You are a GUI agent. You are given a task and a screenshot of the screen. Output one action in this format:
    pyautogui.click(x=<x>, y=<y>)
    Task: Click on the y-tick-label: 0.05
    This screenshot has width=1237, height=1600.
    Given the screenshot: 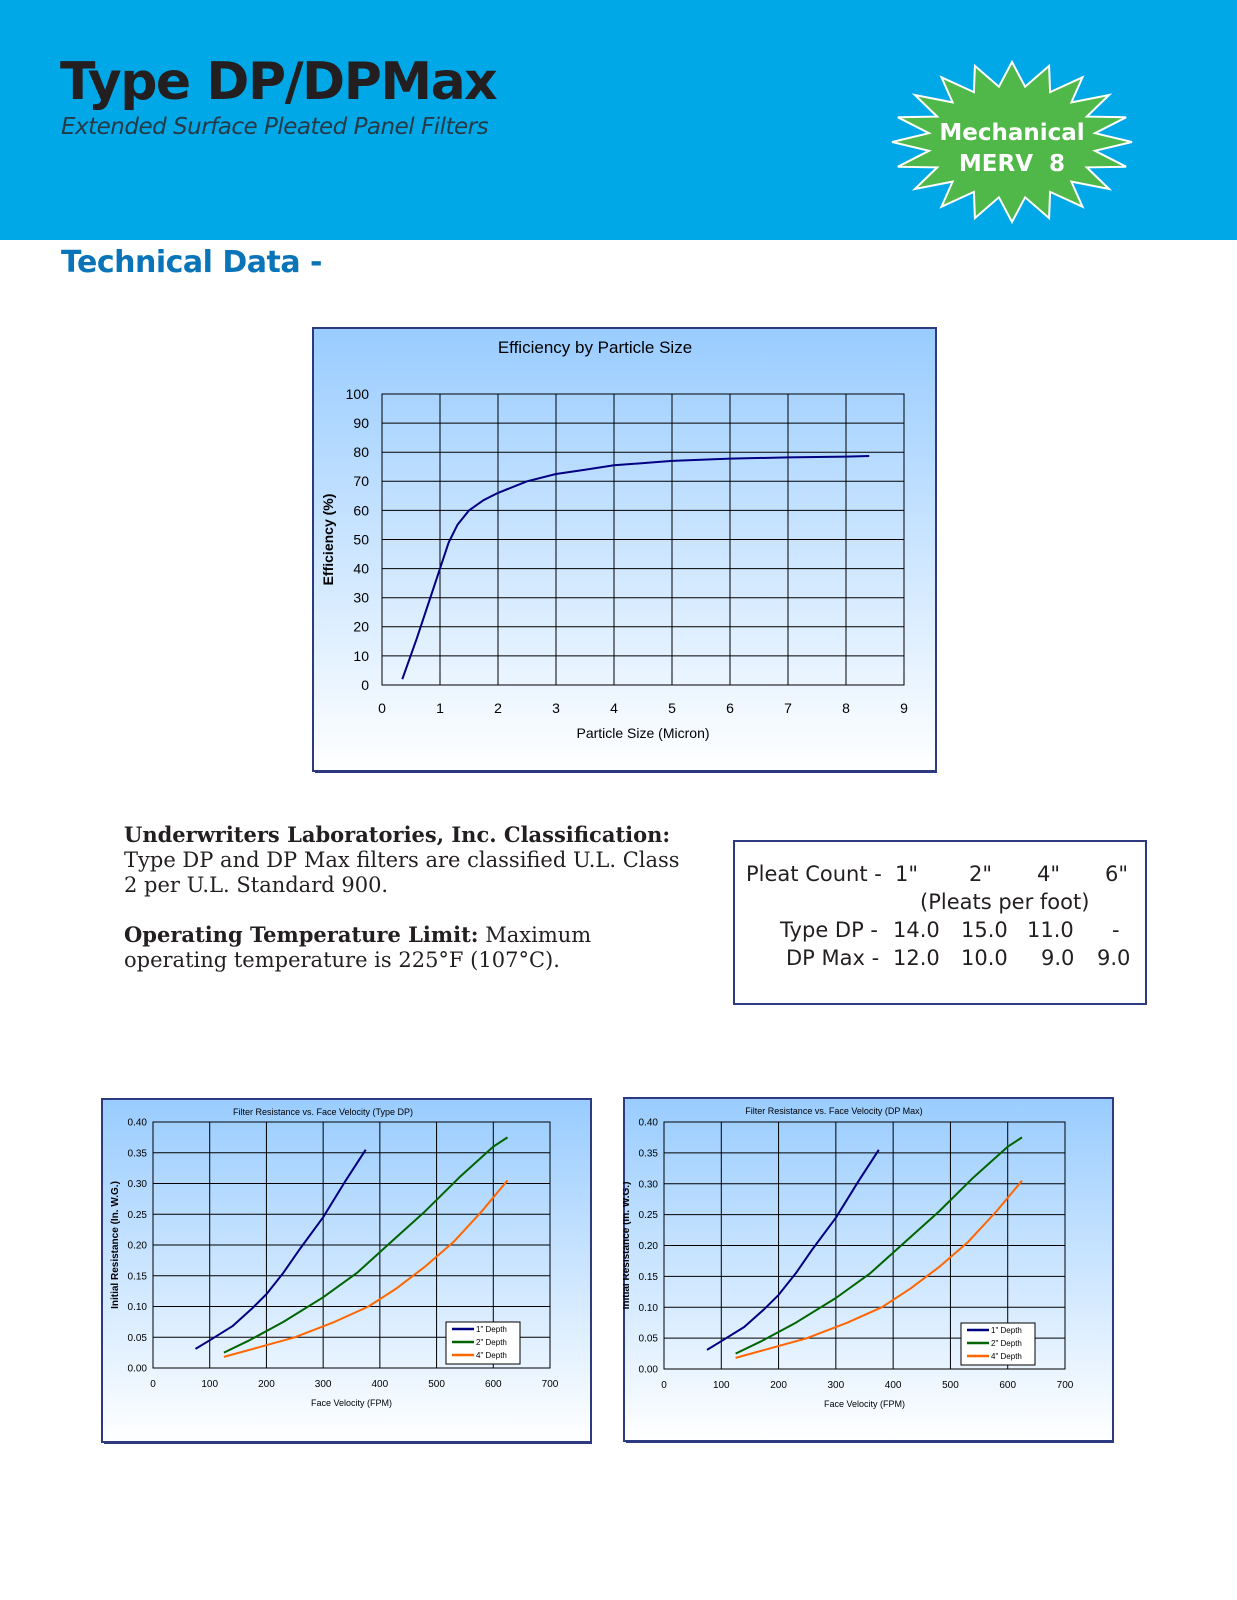 What is the action you would take?
    pyautogui.click(x=138, y=1338)
    